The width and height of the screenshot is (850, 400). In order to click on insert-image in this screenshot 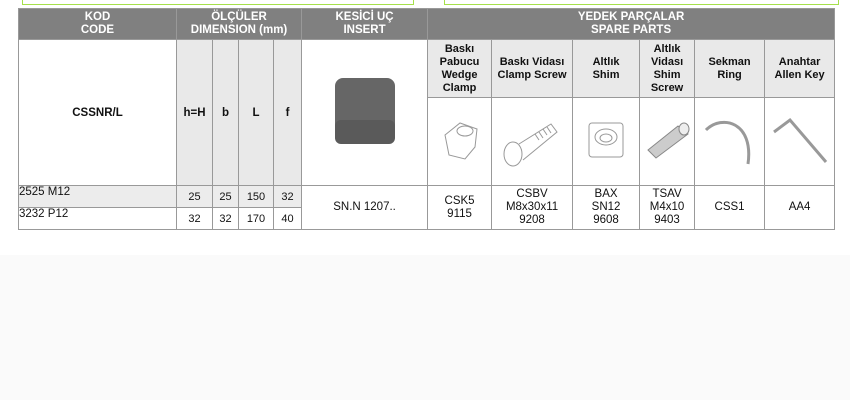, I will do `click(365, 112)`.